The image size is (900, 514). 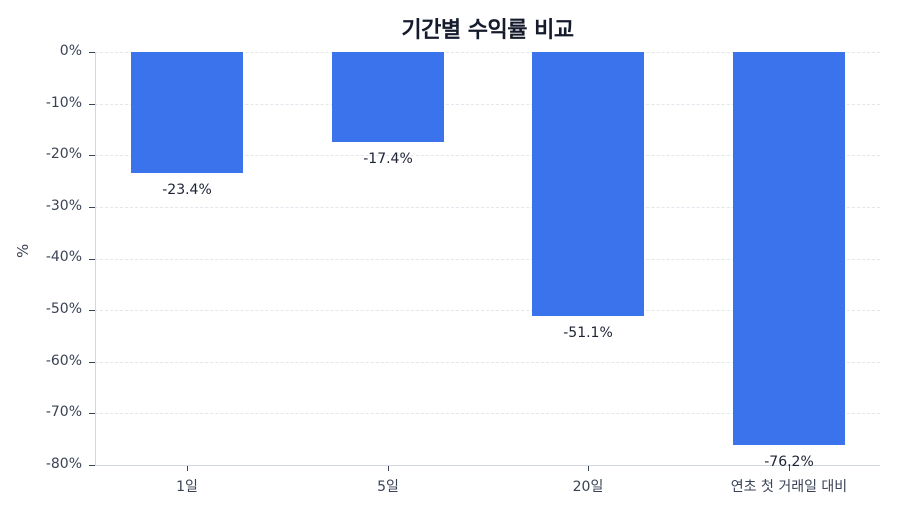 What do you see at coordinates (63, 309) in the screenshot?
I see `y-tick-label: -50%` at bounding box center [63, 309].